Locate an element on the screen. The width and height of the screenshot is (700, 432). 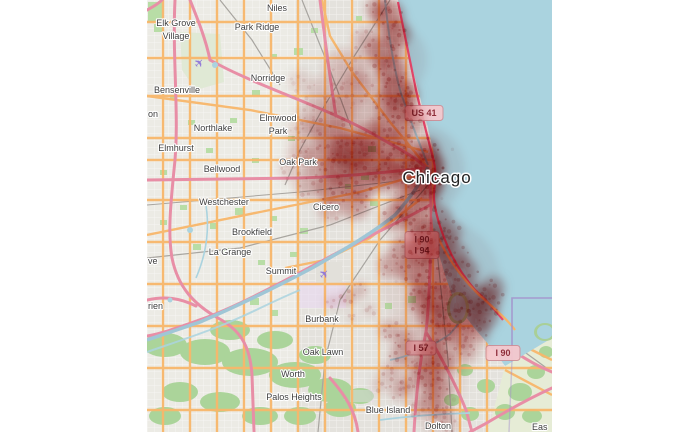
town-label: Elk Grove is located at coordinates (176, 23).